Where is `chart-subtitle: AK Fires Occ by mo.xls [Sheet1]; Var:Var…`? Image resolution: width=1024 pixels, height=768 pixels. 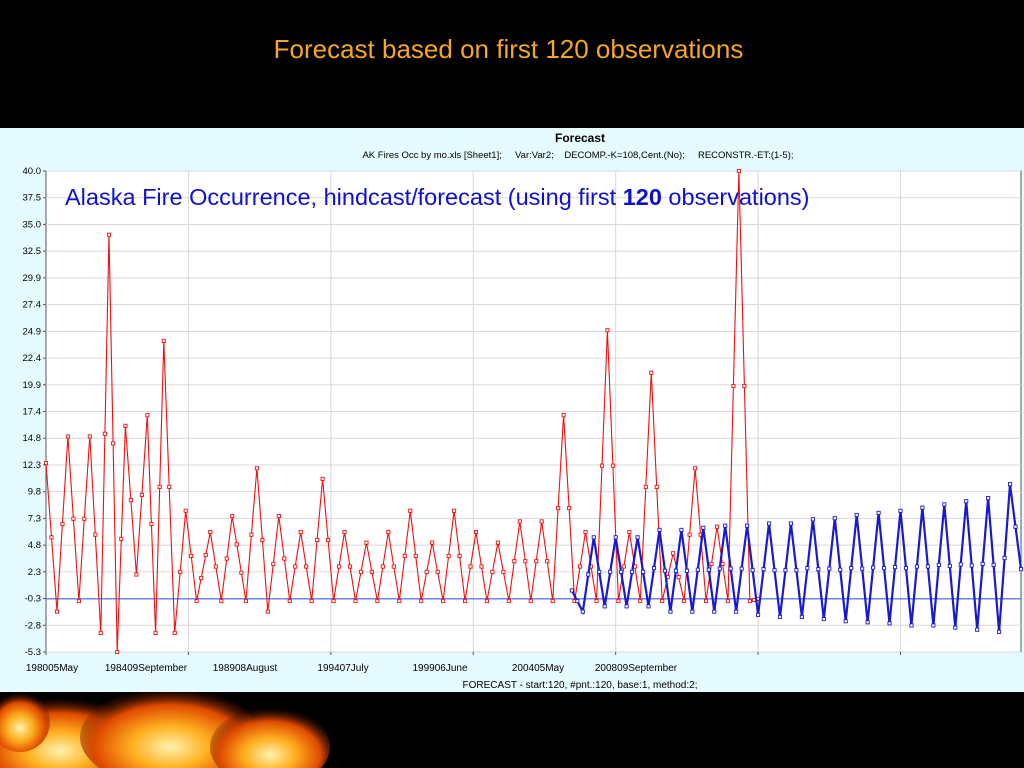
chart-subtitle: AK Fires Occ by mo.xls [Sheet1]; Var:Var… is located at coordinates (577, 155).